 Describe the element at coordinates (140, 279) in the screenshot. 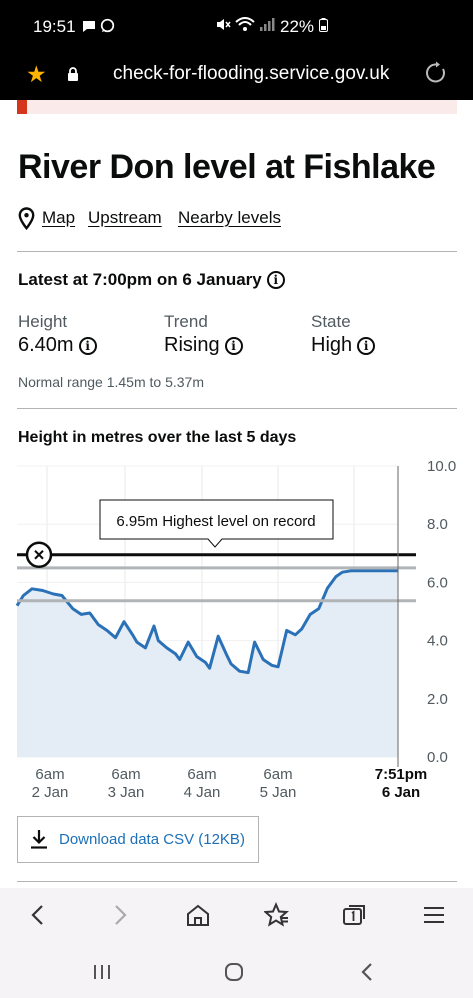

I see `latest-reading-text: Latest at 7:00pm on 6 January` at that location.